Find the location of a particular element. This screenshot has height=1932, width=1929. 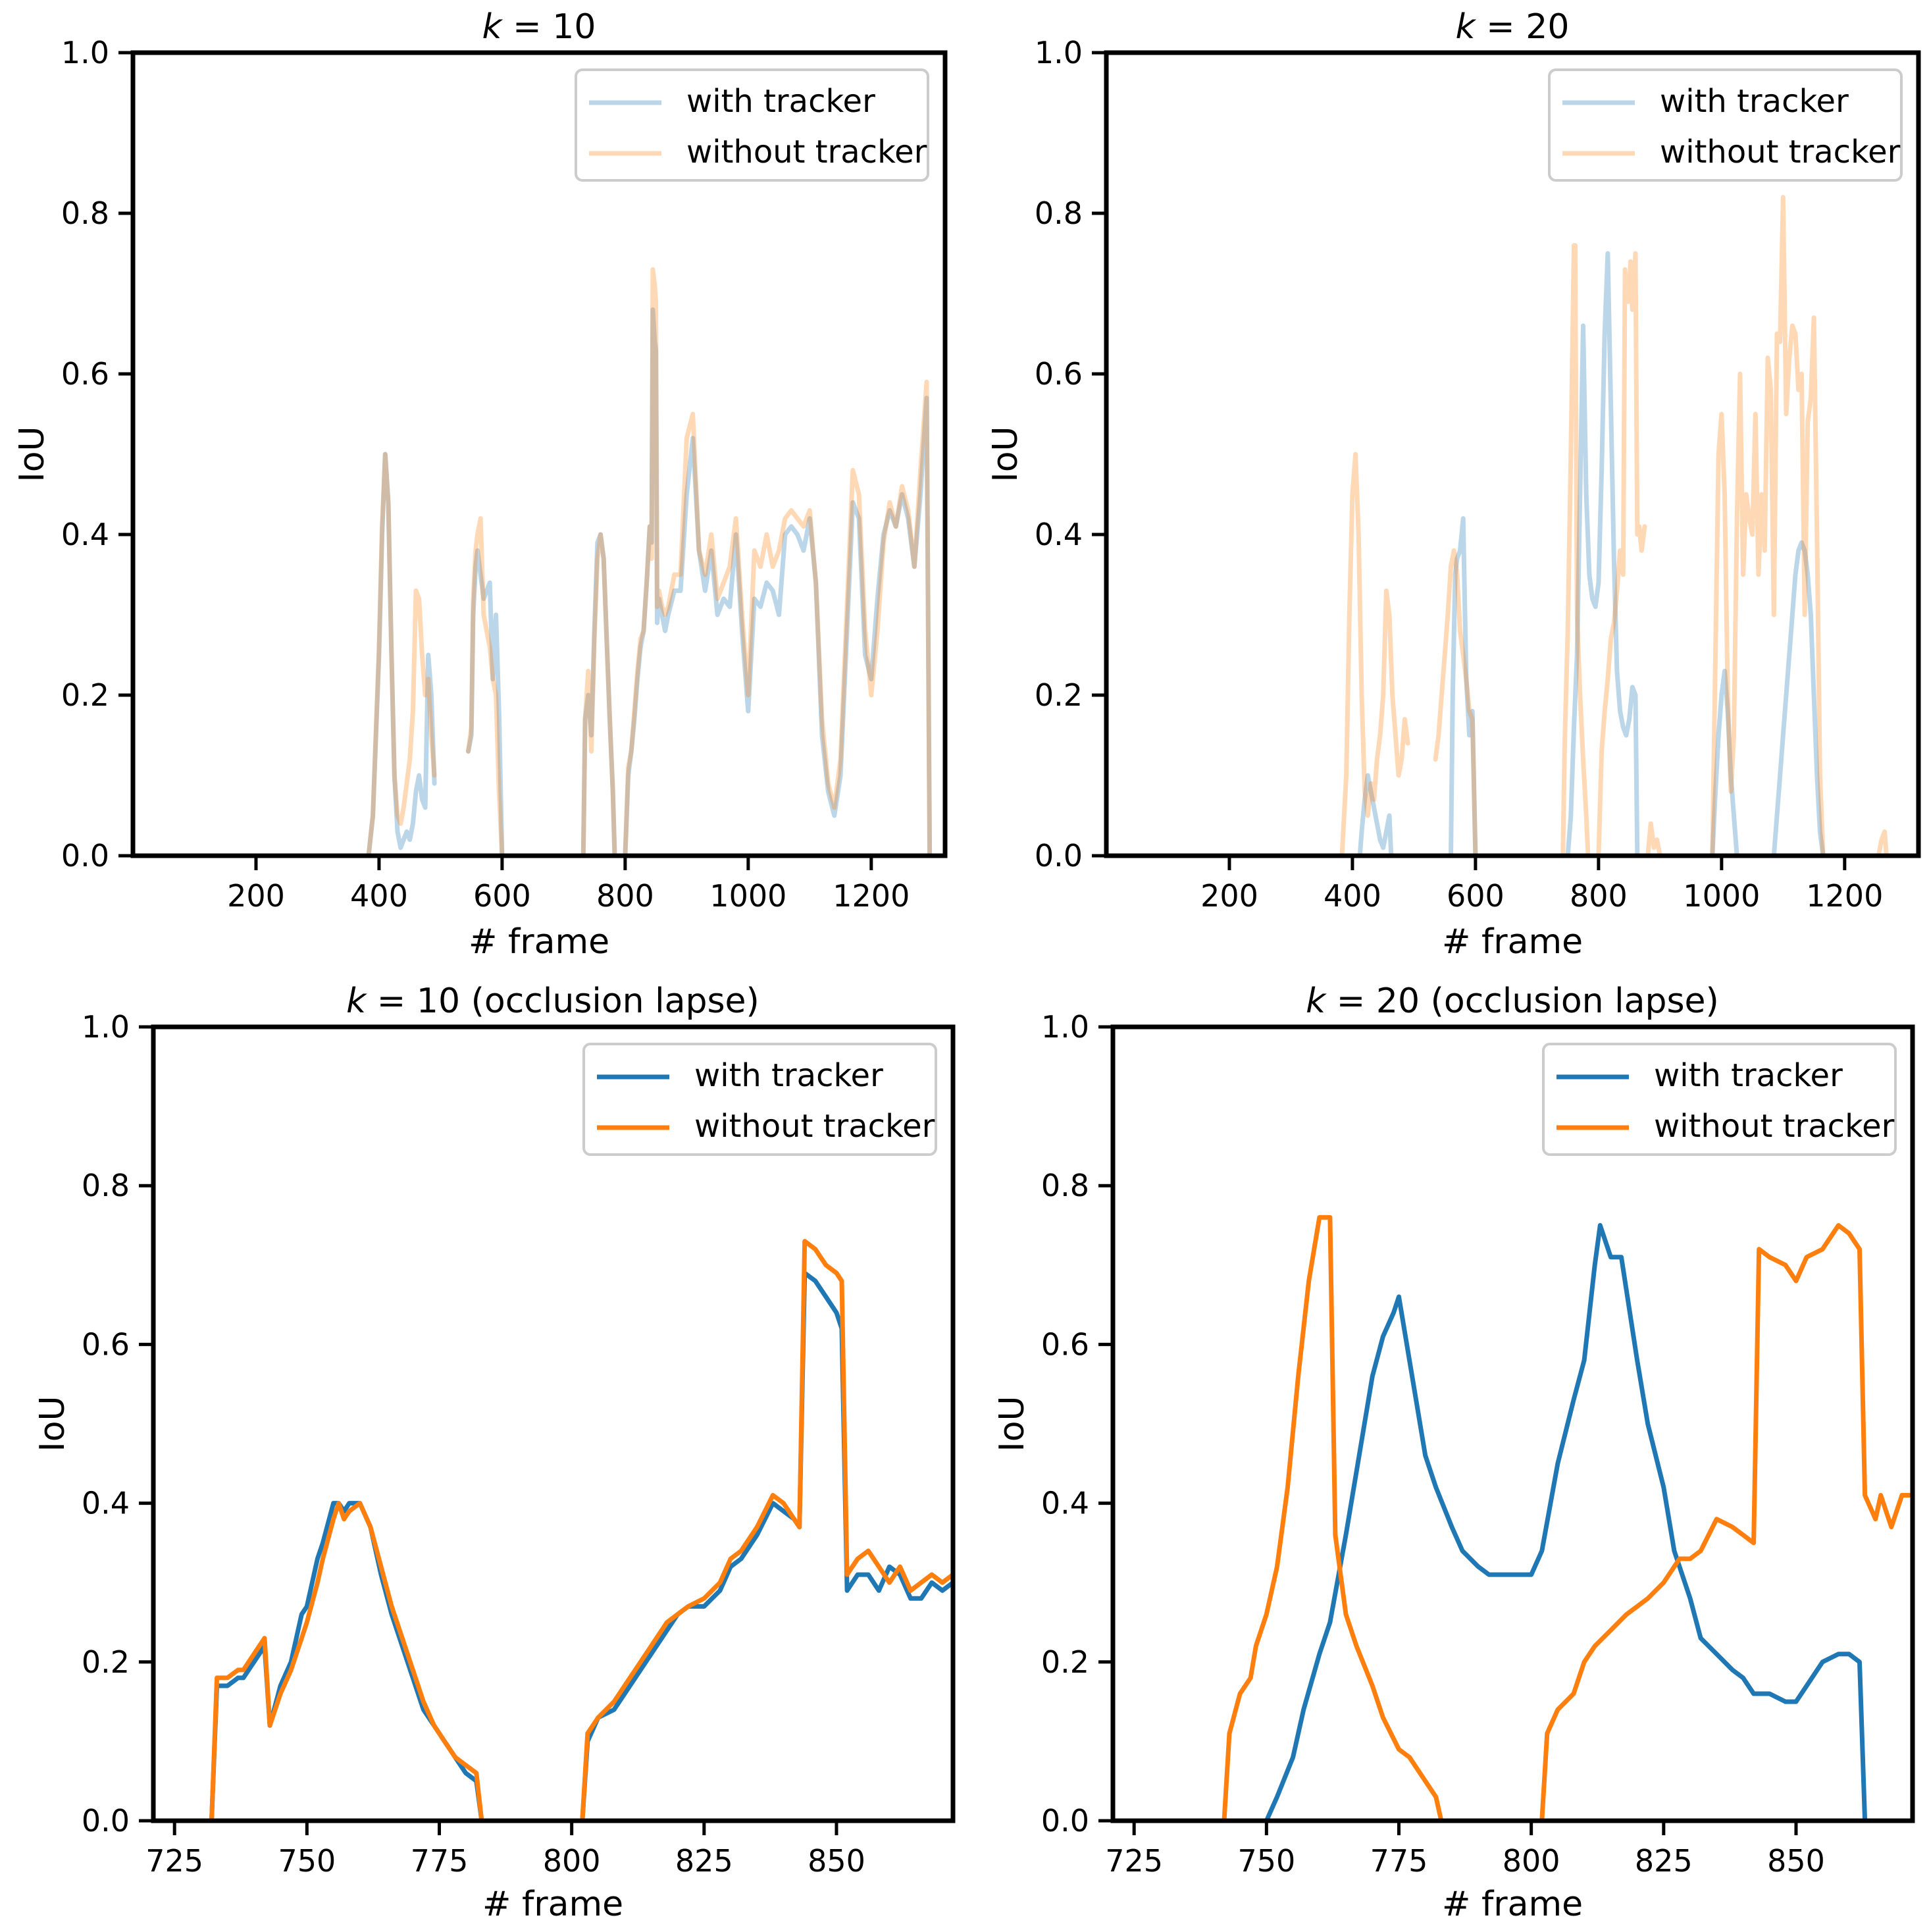

panel-title: k = 10 is located at coordinates (539, 27).